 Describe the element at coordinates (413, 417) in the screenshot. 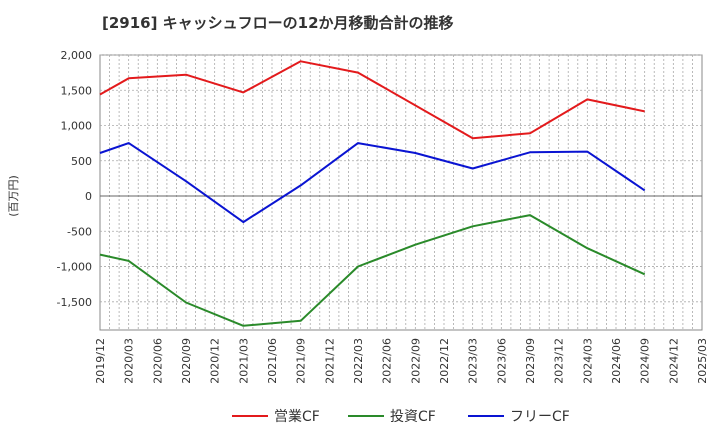

I see `legend-label: 投資CF` at that location.